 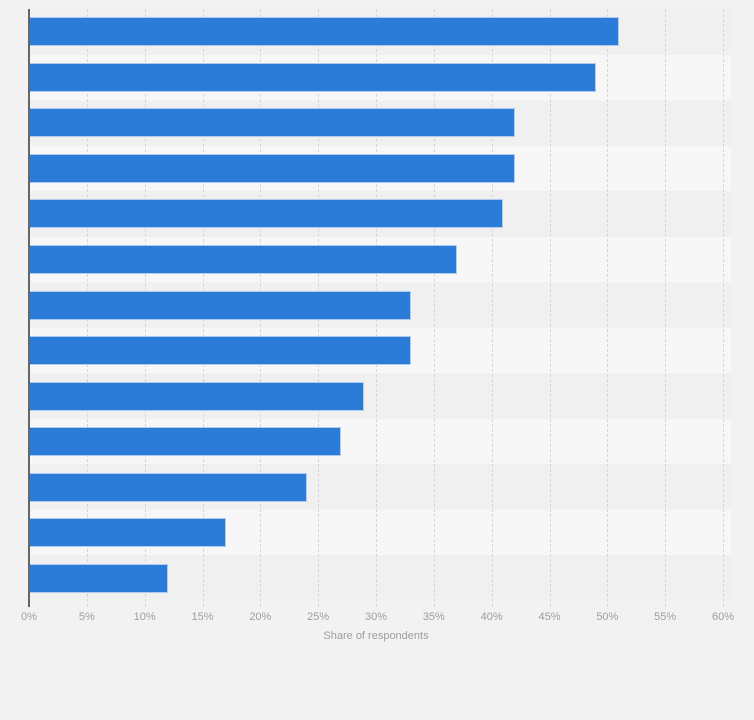 I want to click on x-axis-tick-label: 0%, so click(x=29, y=617).